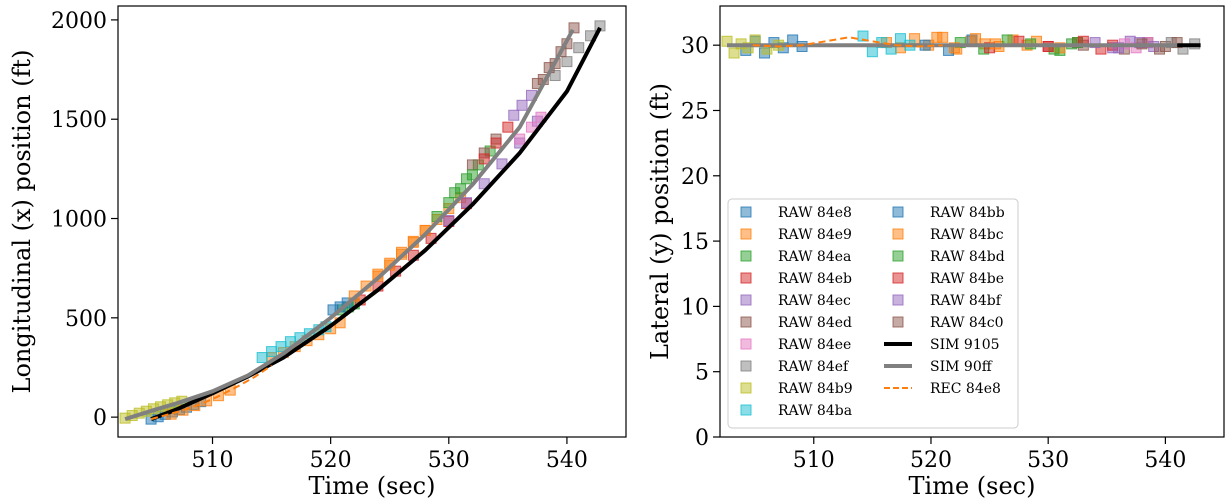  Describe the element at coordinates (79, 120) in the screenshot. I see `y-tick-label: 1500` at that location.